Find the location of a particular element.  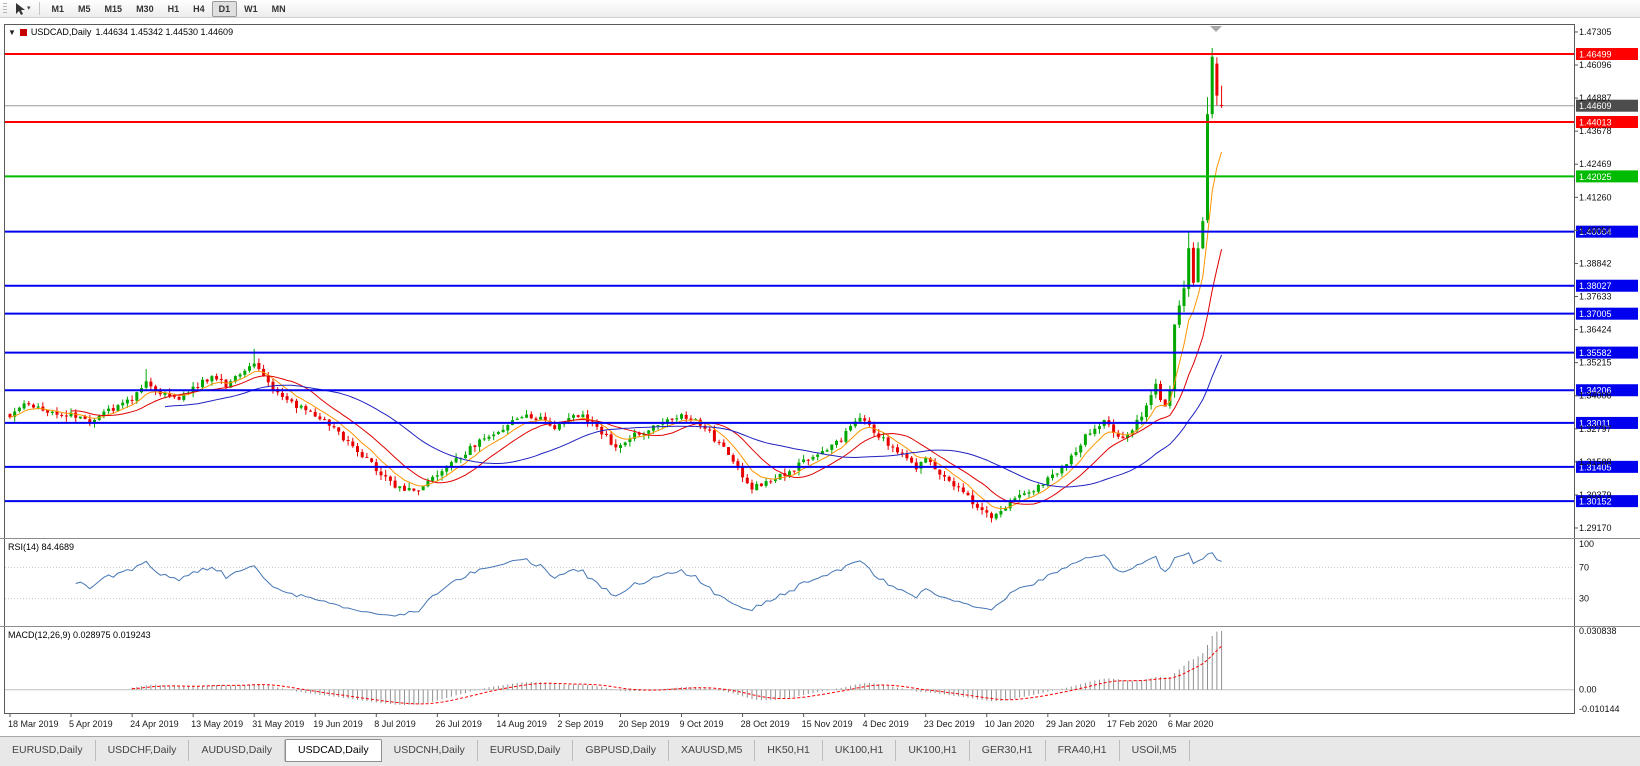

timeframe-button-d1: D1 is located at coordinates (224, 8).